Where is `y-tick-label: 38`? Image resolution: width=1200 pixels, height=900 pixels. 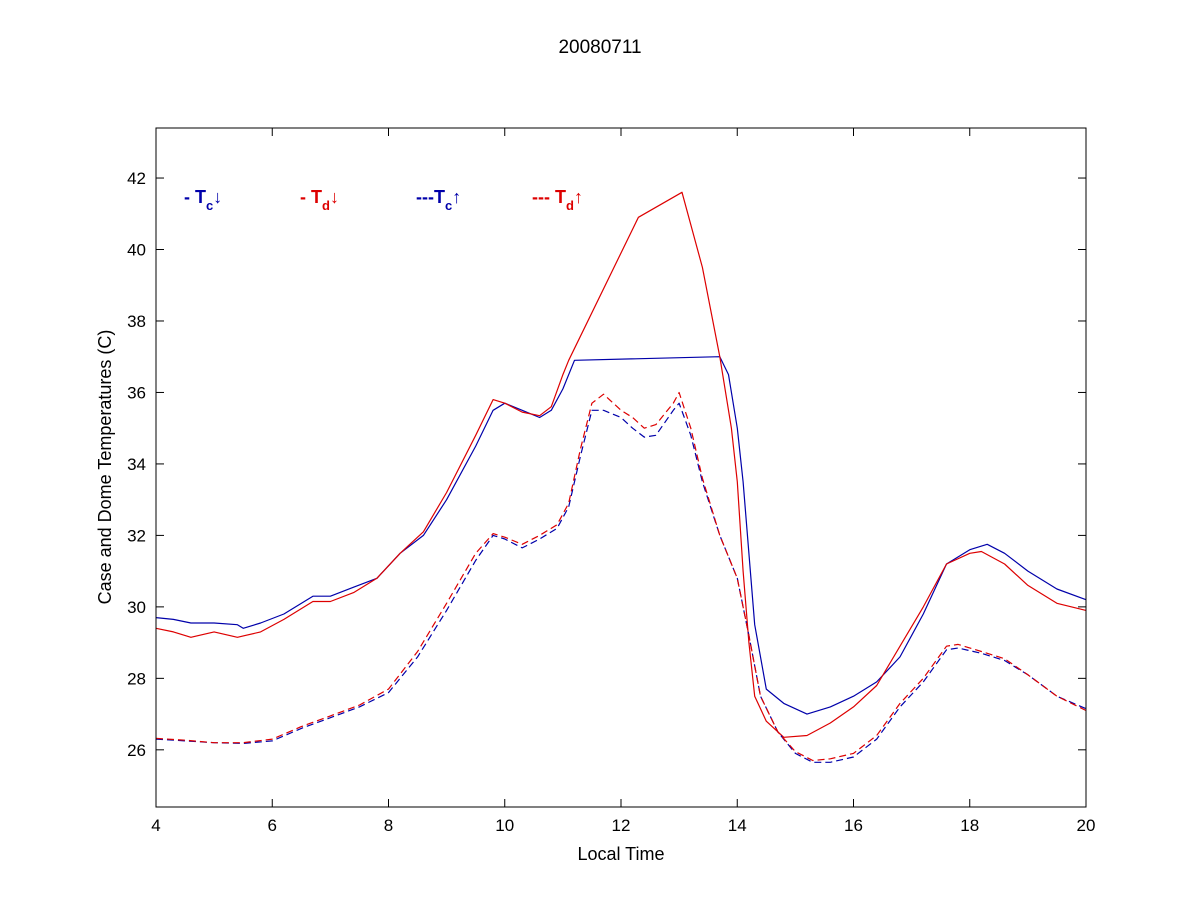
y-tick-label: 38 is located at coordinates (136, 321).